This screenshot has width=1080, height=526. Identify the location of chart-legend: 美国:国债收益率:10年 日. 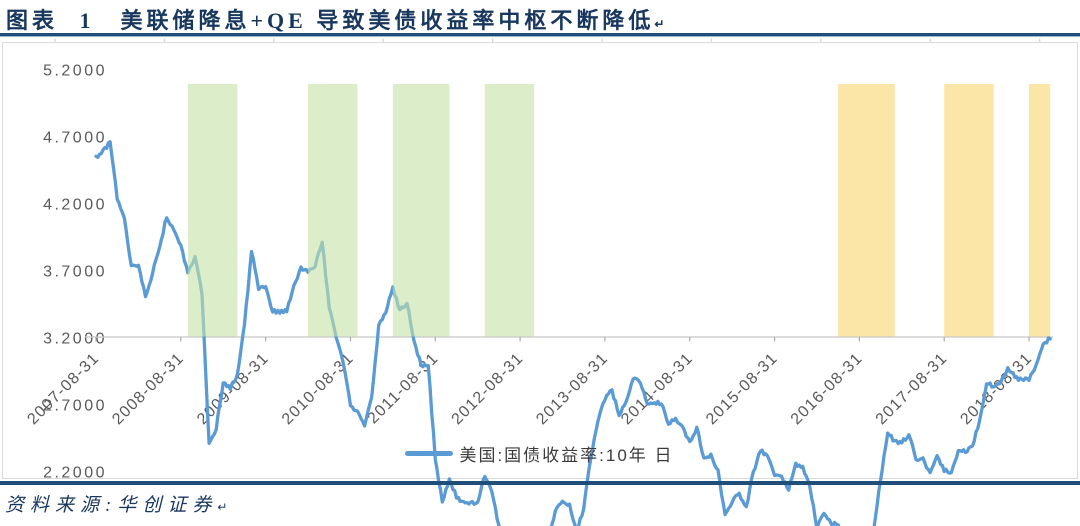
(539, 453).